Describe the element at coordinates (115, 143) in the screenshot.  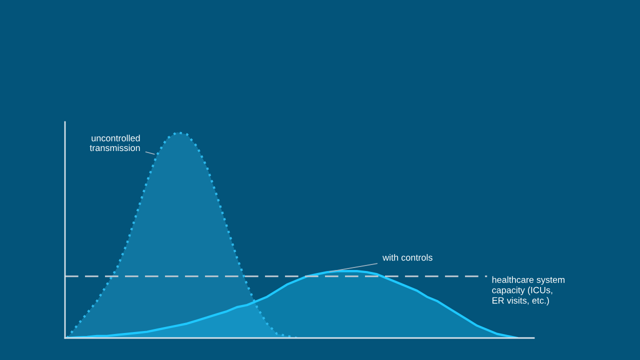
I see `series-label: uncontrolled transmission` at that location.